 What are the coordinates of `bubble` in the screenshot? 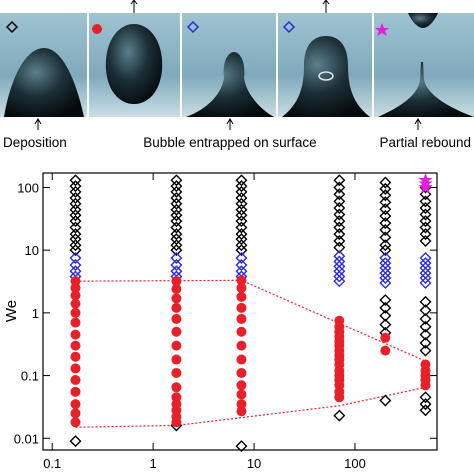 It's located at (326, 76).